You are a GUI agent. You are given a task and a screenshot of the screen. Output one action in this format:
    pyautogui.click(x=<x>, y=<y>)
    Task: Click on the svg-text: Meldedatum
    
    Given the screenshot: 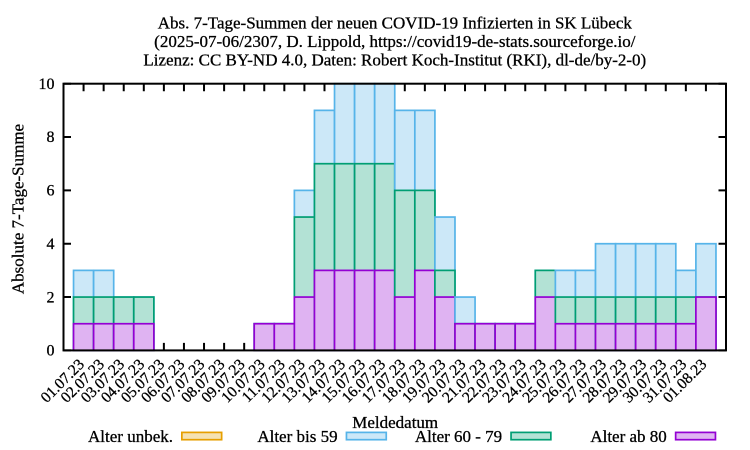 What is the action you would take?
    pyautogui.click(x=395, y=422)
    